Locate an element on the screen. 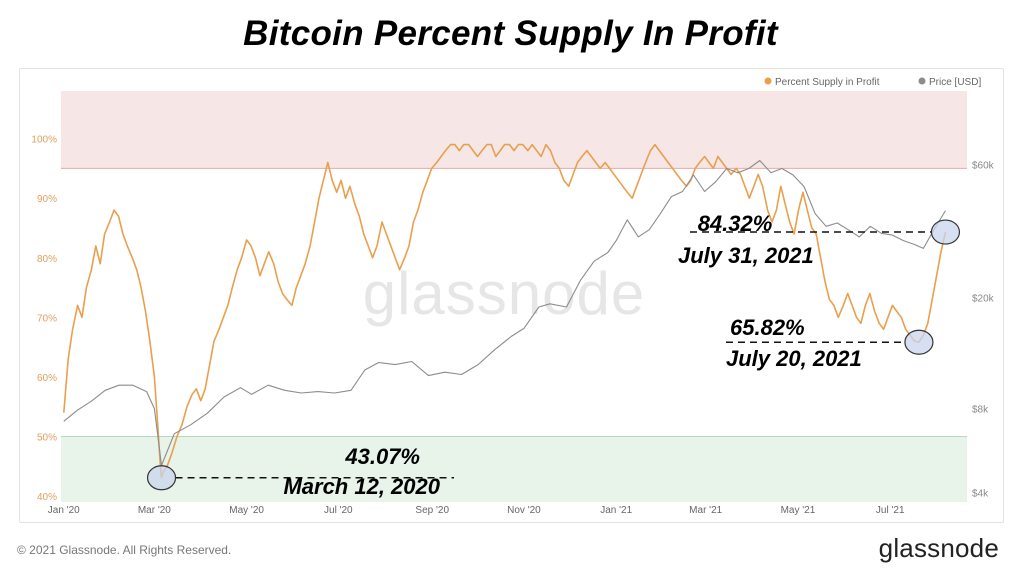 This screenshot has height=570, width=1021. band-overheated is located at coordinates (514, 130).